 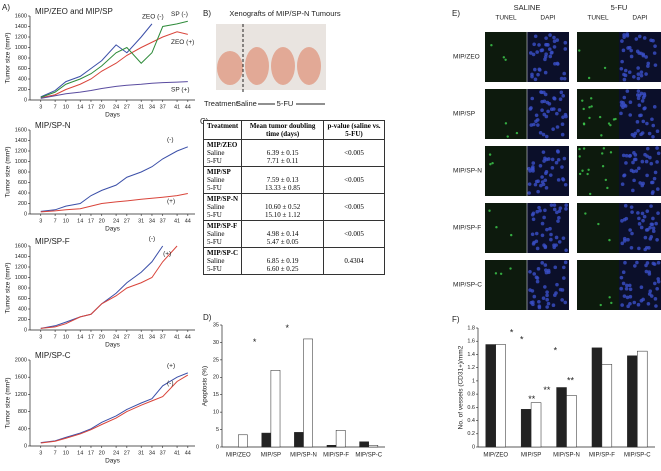 What do you see at coordinates (464, 114) in the screenshot?
I see `row-label: MIP/SP` at bounding box center [464, 114].